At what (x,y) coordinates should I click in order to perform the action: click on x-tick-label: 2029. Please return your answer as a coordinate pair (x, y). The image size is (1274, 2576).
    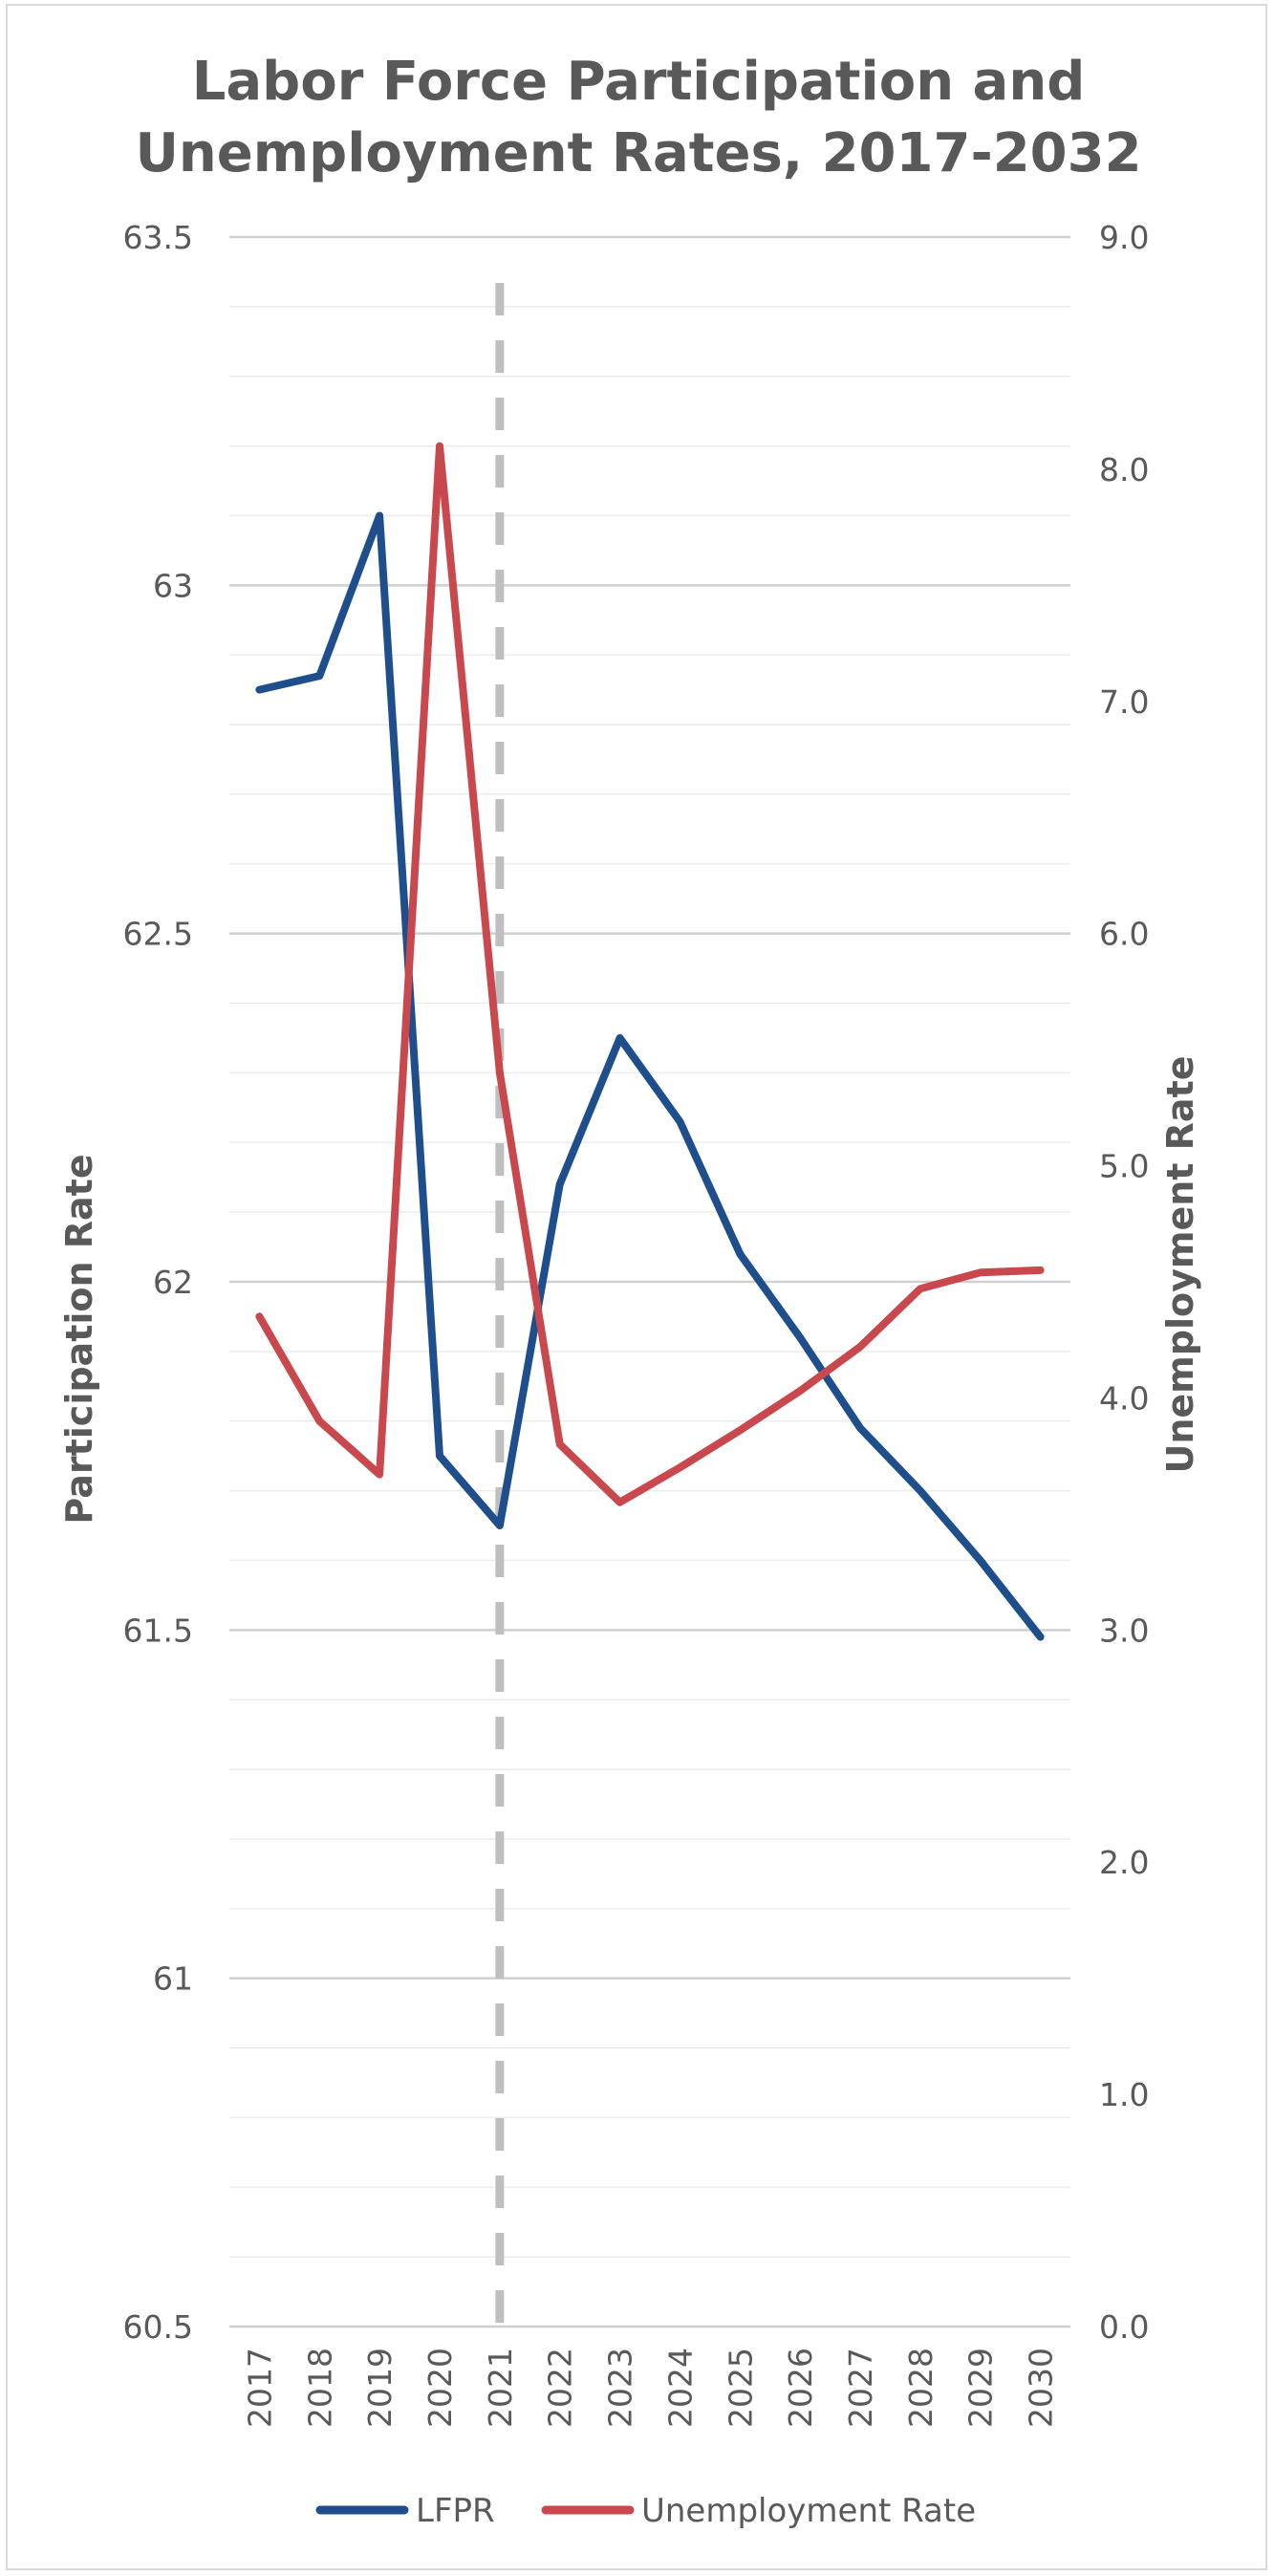
    Looking at the image, I should click on (981, 2388).